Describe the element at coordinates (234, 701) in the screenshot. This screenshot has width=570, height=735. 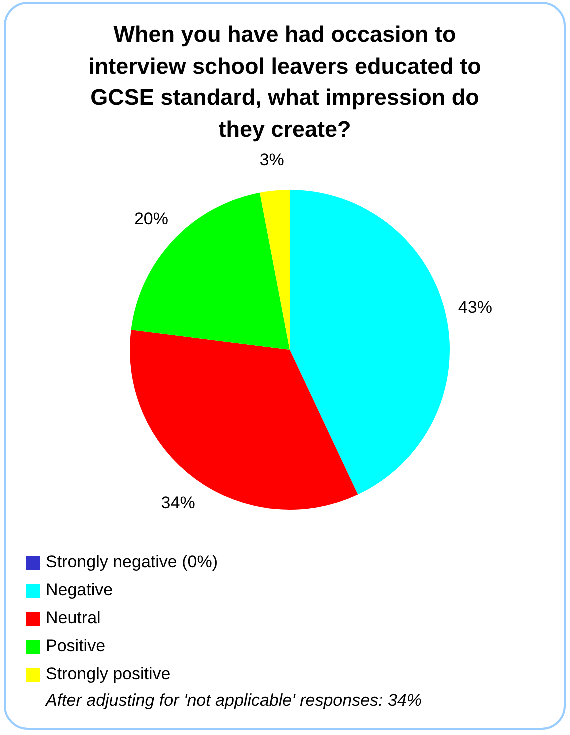
I see `text: After adjusting for 'not applicable' responses: 34%` at that location.